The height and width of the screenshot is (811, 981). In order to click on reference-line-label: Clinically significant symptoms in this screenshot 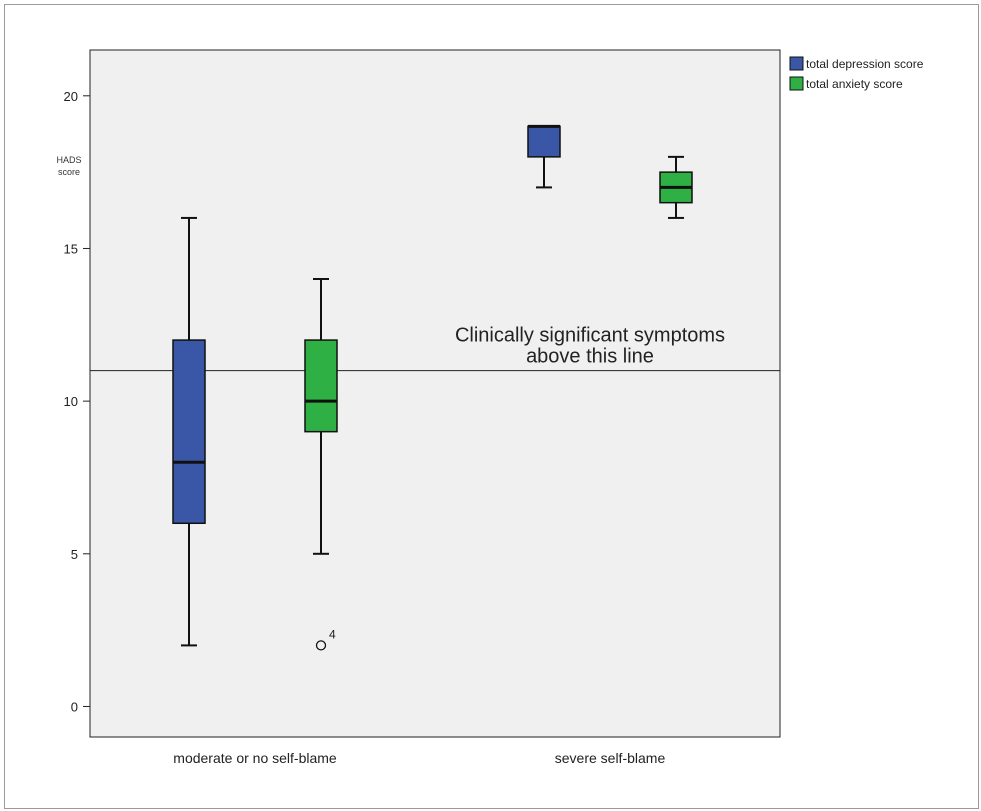, I will do `click(590, 336)`.